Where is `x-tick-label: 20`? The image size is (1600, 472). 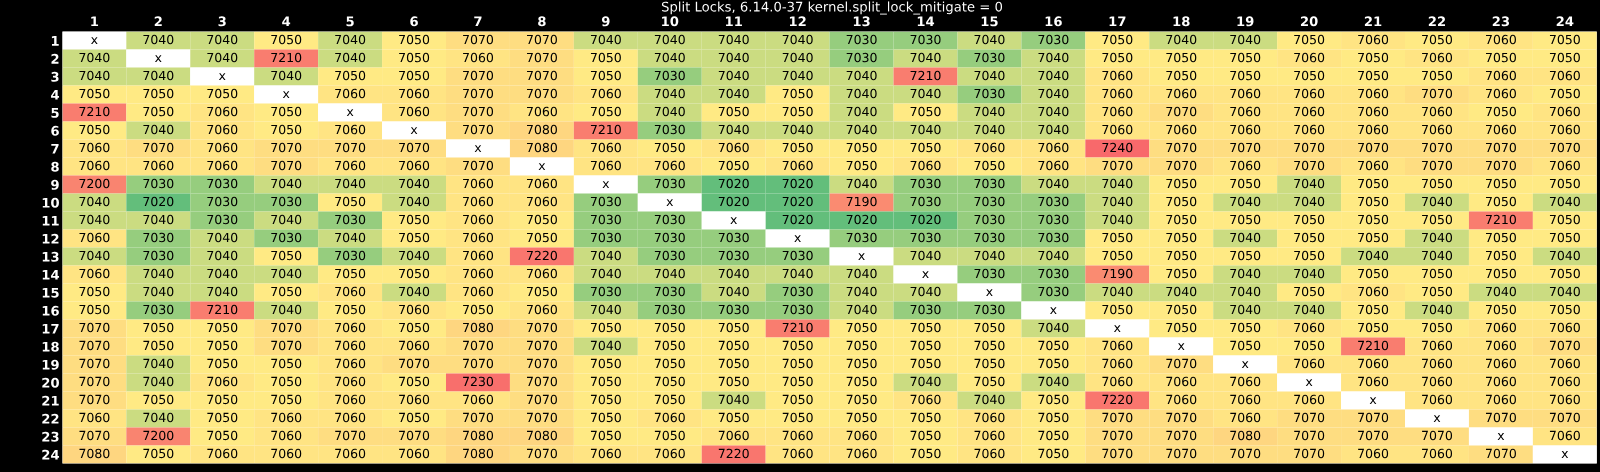
x-tick-label: 20 is located at coordinates (1309, 21).